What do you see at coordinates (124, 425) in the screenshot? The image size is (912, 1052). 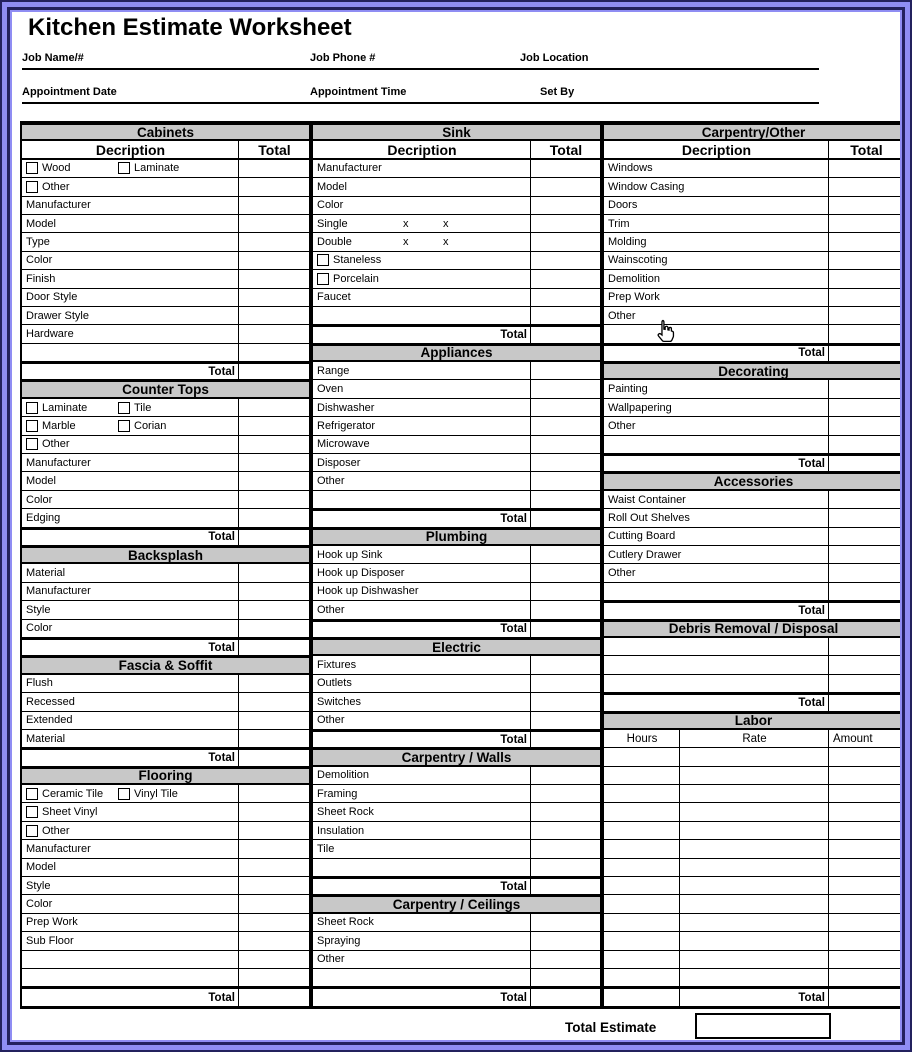 I see `checkbox-corian-icon` at bounding box center [124, 425].